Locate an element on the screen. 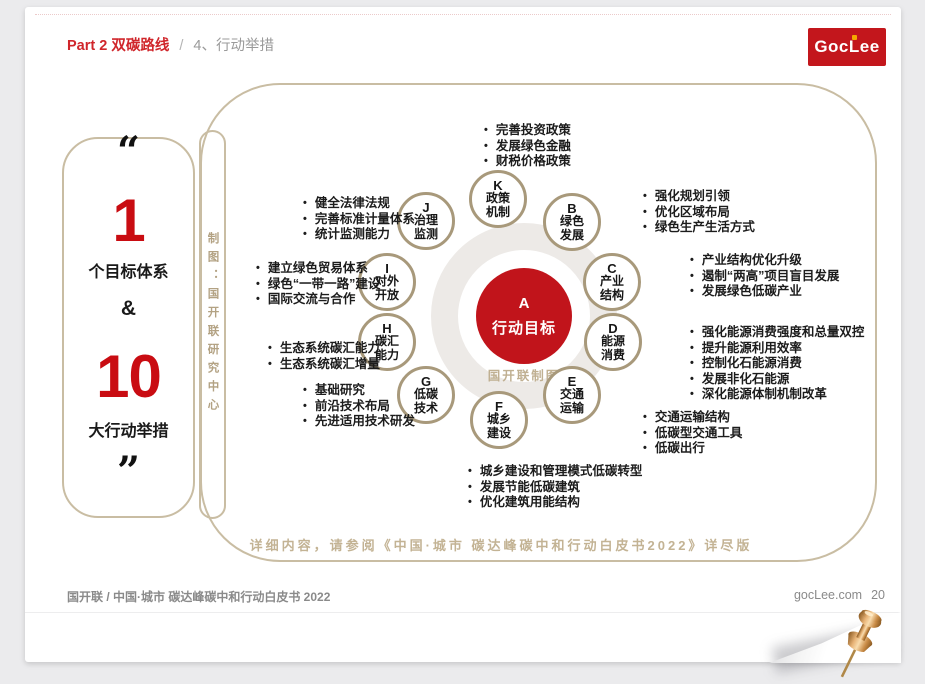 The height and width of the screenshot is (684, 925). bullet-item: 发展绿色金融 is located at coordinates (527, 147).